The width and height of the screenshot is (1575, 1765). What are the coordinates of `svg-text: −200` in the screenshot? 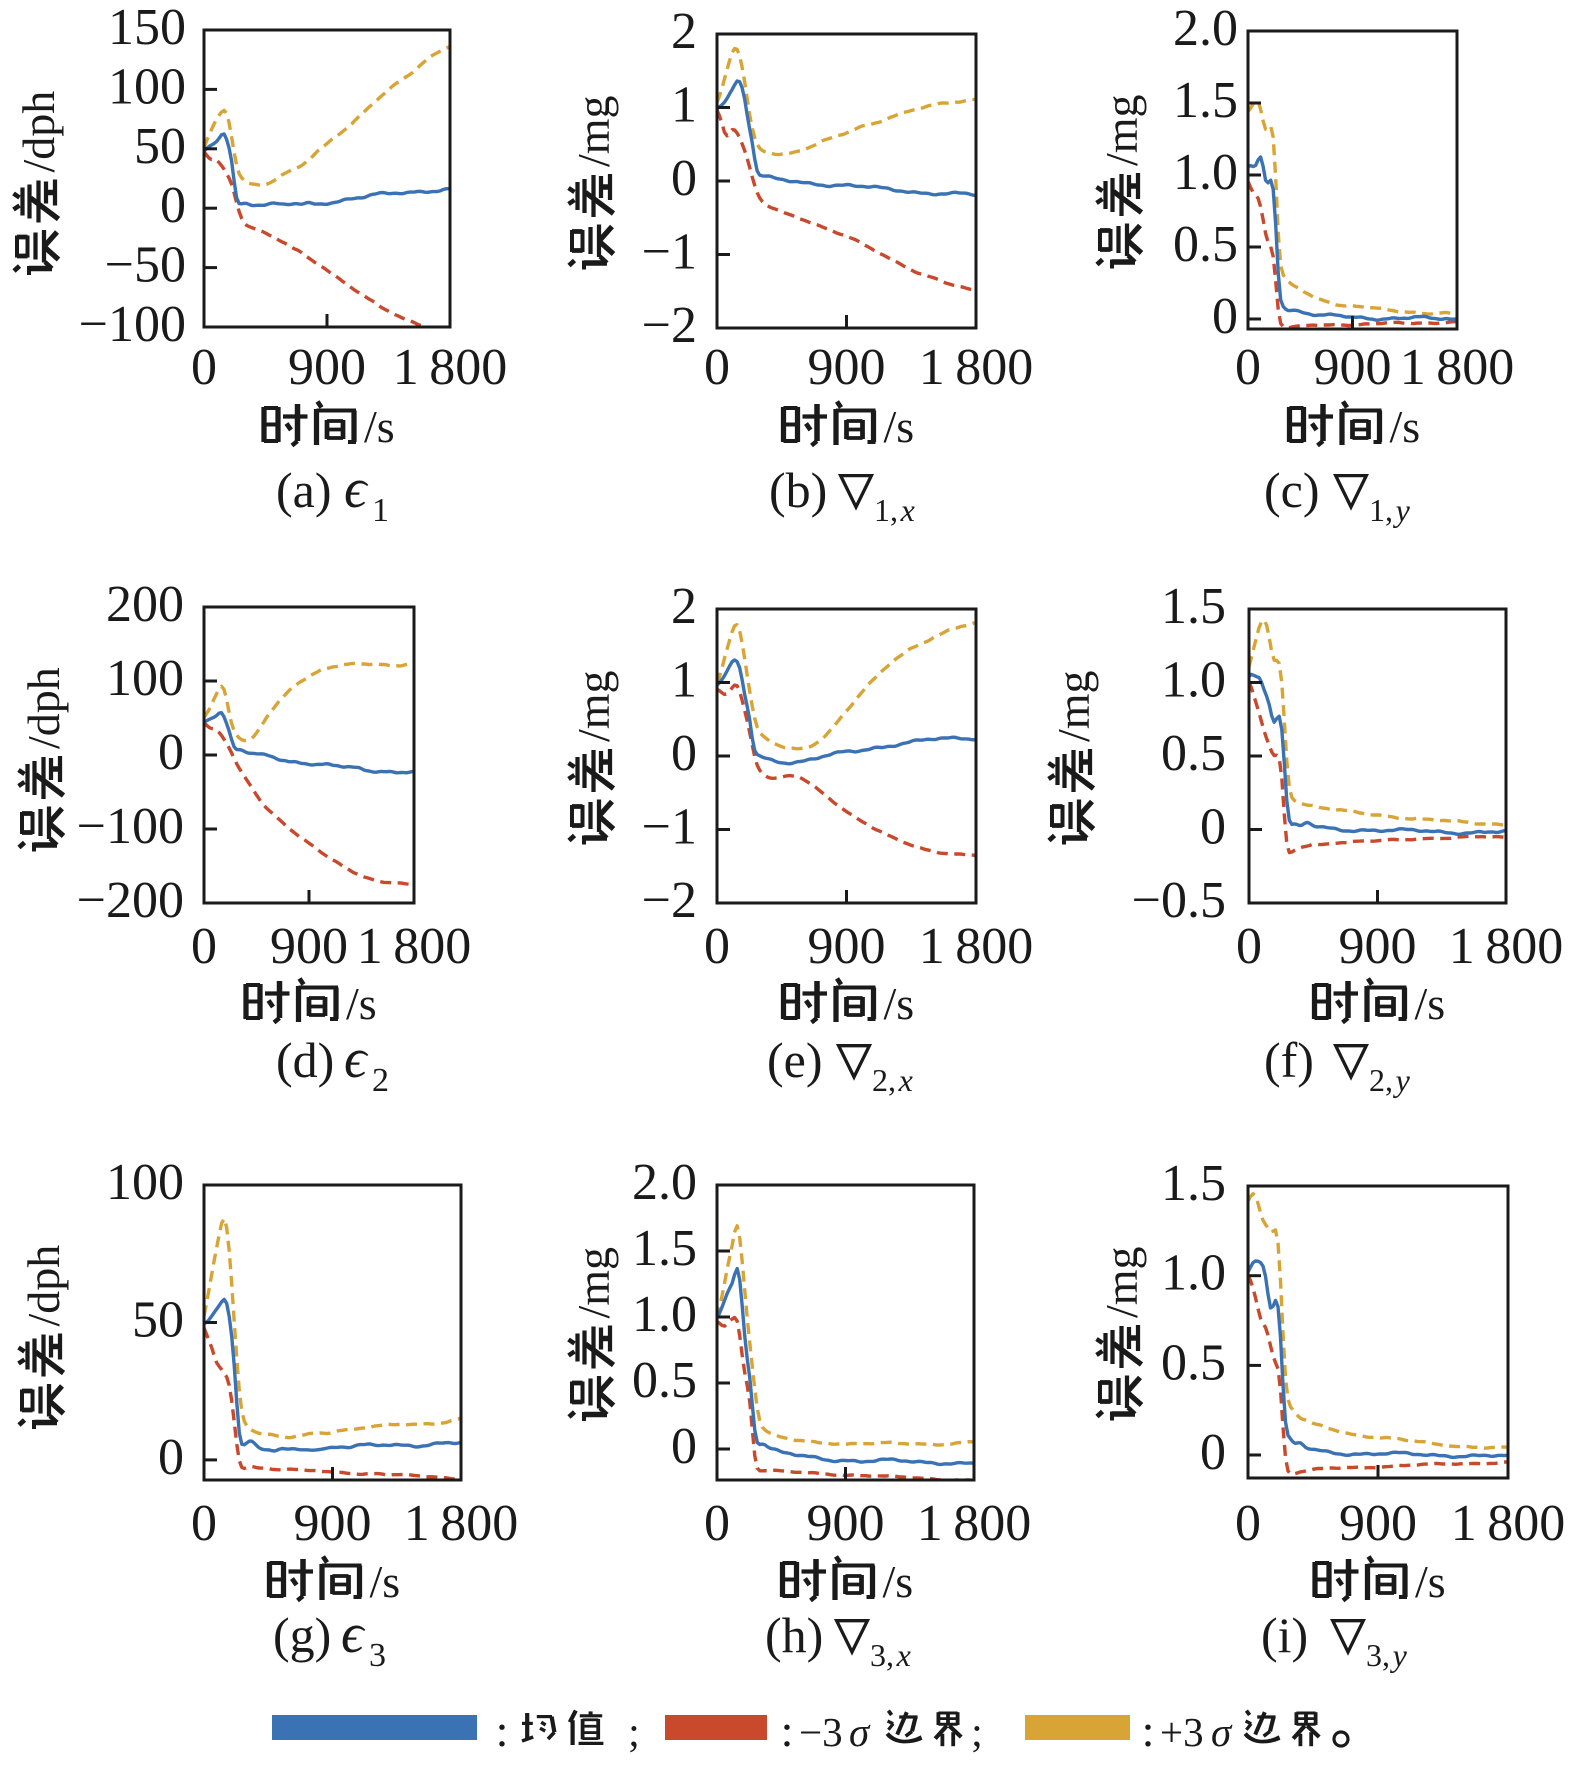 It's located at (130, 900).